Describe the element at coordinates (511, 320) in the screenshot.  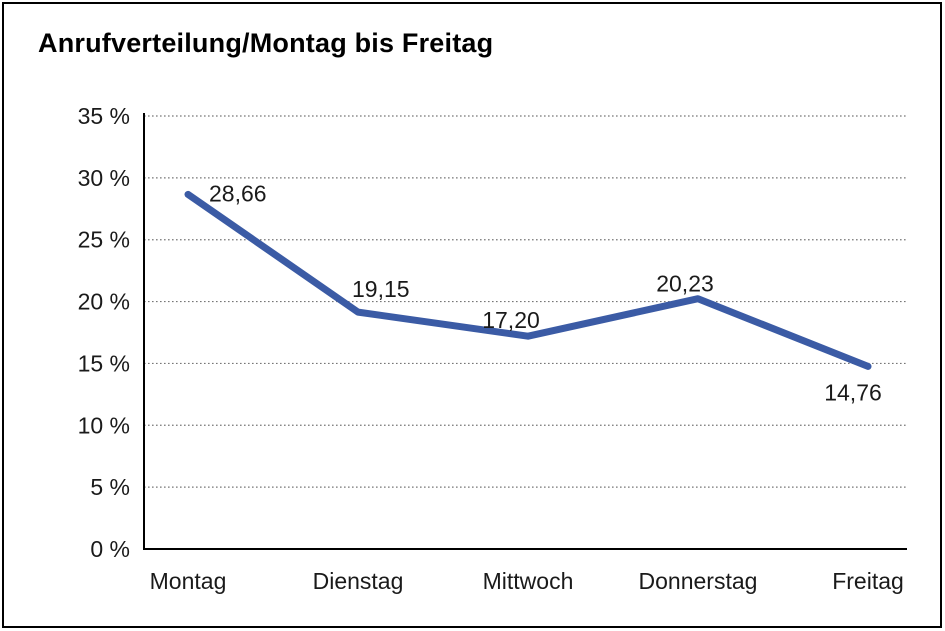
I see `data-point-label: 17,20` at that location.